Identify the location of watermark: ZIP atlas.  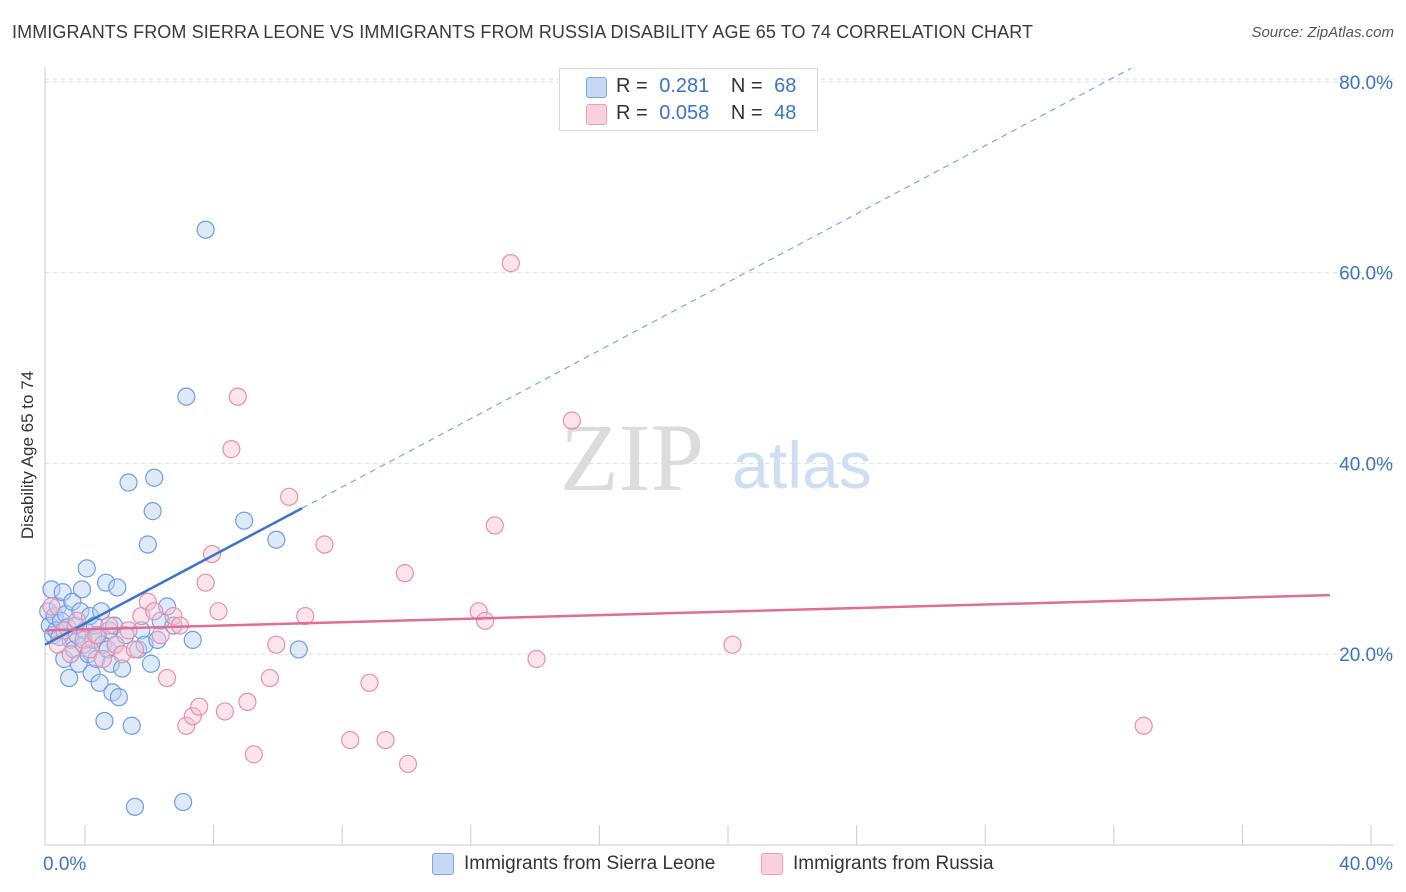
(716, 457).